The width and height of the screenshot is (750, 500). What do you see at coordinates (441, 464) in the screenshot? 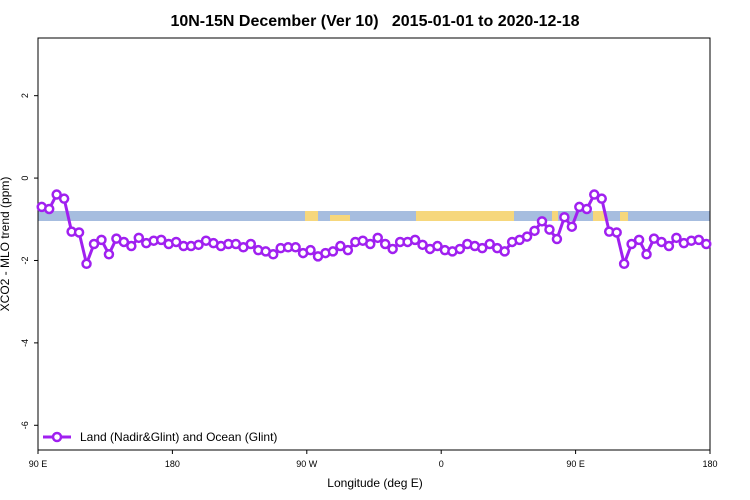
I see `x-tick-label: 0` at bounding box center [441, 464].